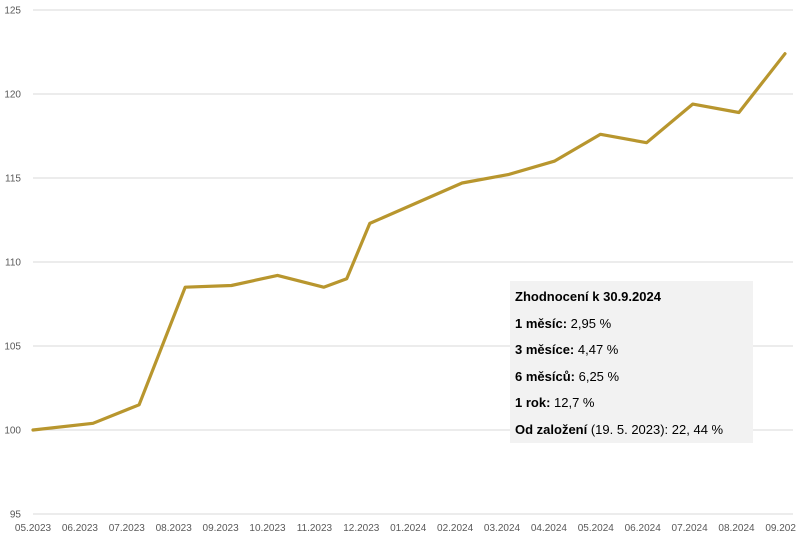  Describe the element at coordinates (634, 328) in the screenshot. I see `summary-row: 1 měsíc: 2,95 %` at that location.